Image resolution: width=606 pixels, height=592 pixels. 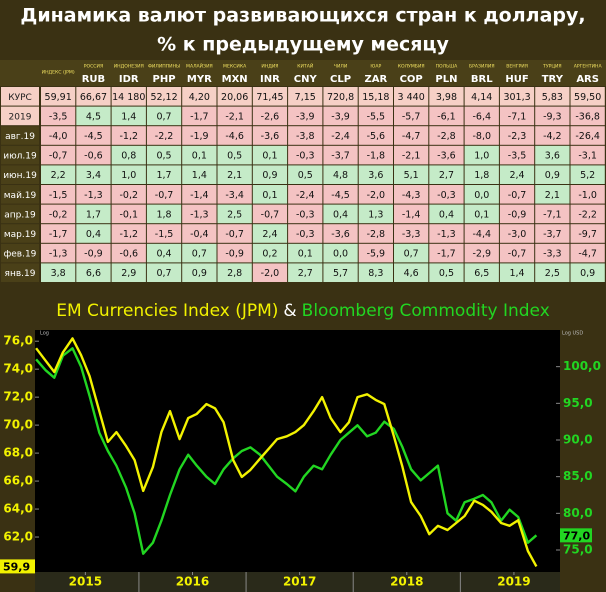 I want to click on cell-value: -2,0, so click(x=270, y=273).